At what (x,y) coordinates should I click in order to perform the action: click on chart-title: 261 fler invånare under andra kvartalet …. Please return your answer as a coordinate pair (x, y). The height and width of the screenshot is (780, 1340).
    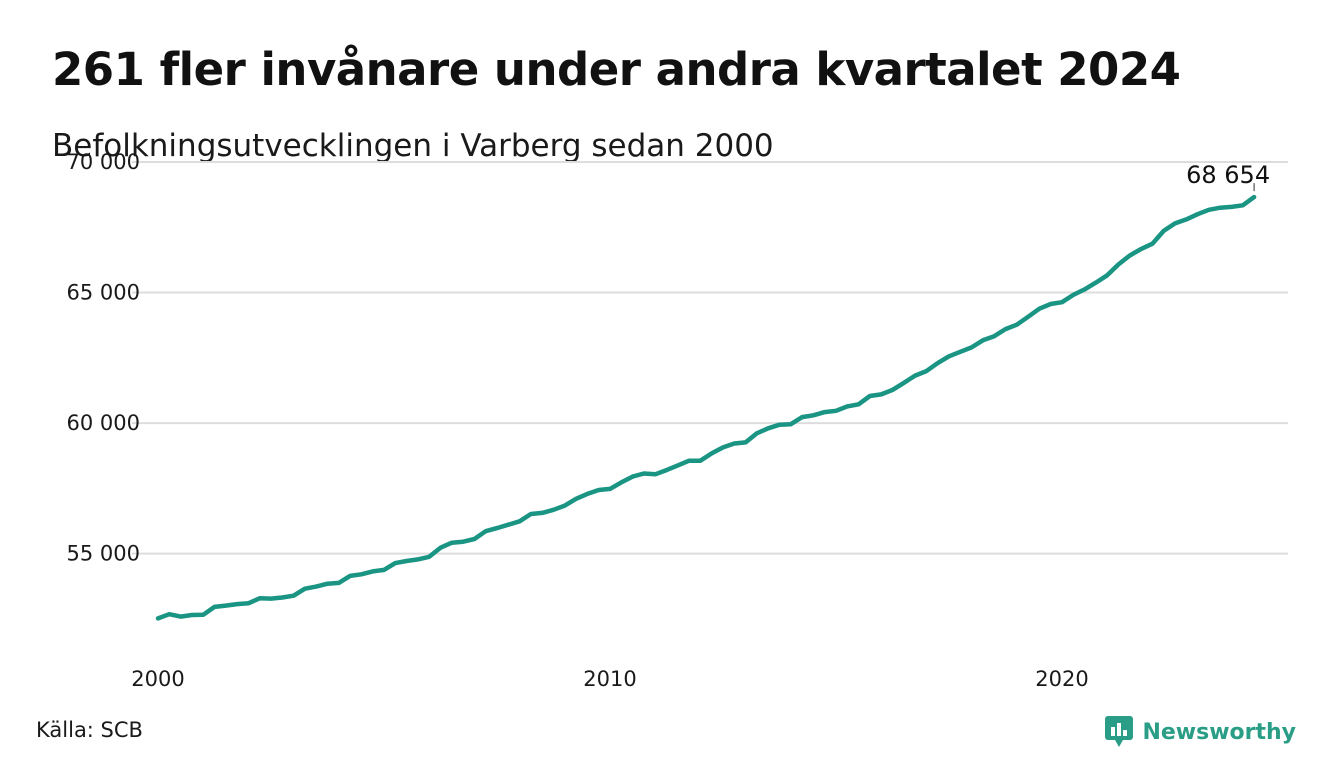
    Looking at the image, I should click on (616, 69).